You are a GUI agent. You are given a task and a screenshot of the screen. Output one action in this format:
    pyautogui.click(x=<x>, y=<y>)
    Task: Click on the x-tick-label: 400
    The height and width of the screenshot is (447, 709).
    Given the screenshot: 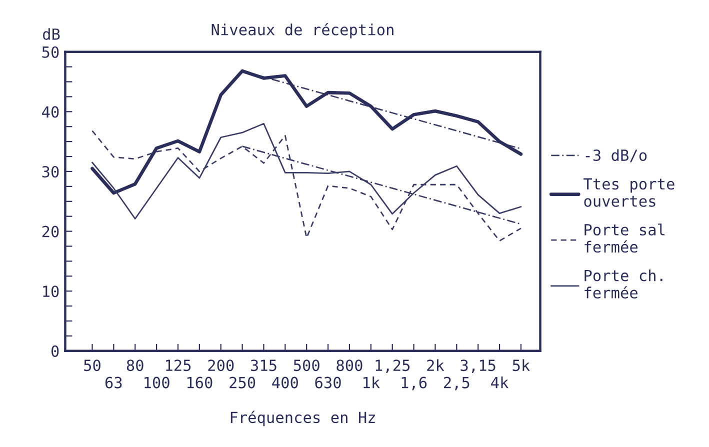 What is the action you would take?
    pyautogui.click(x=285, y=382)
    